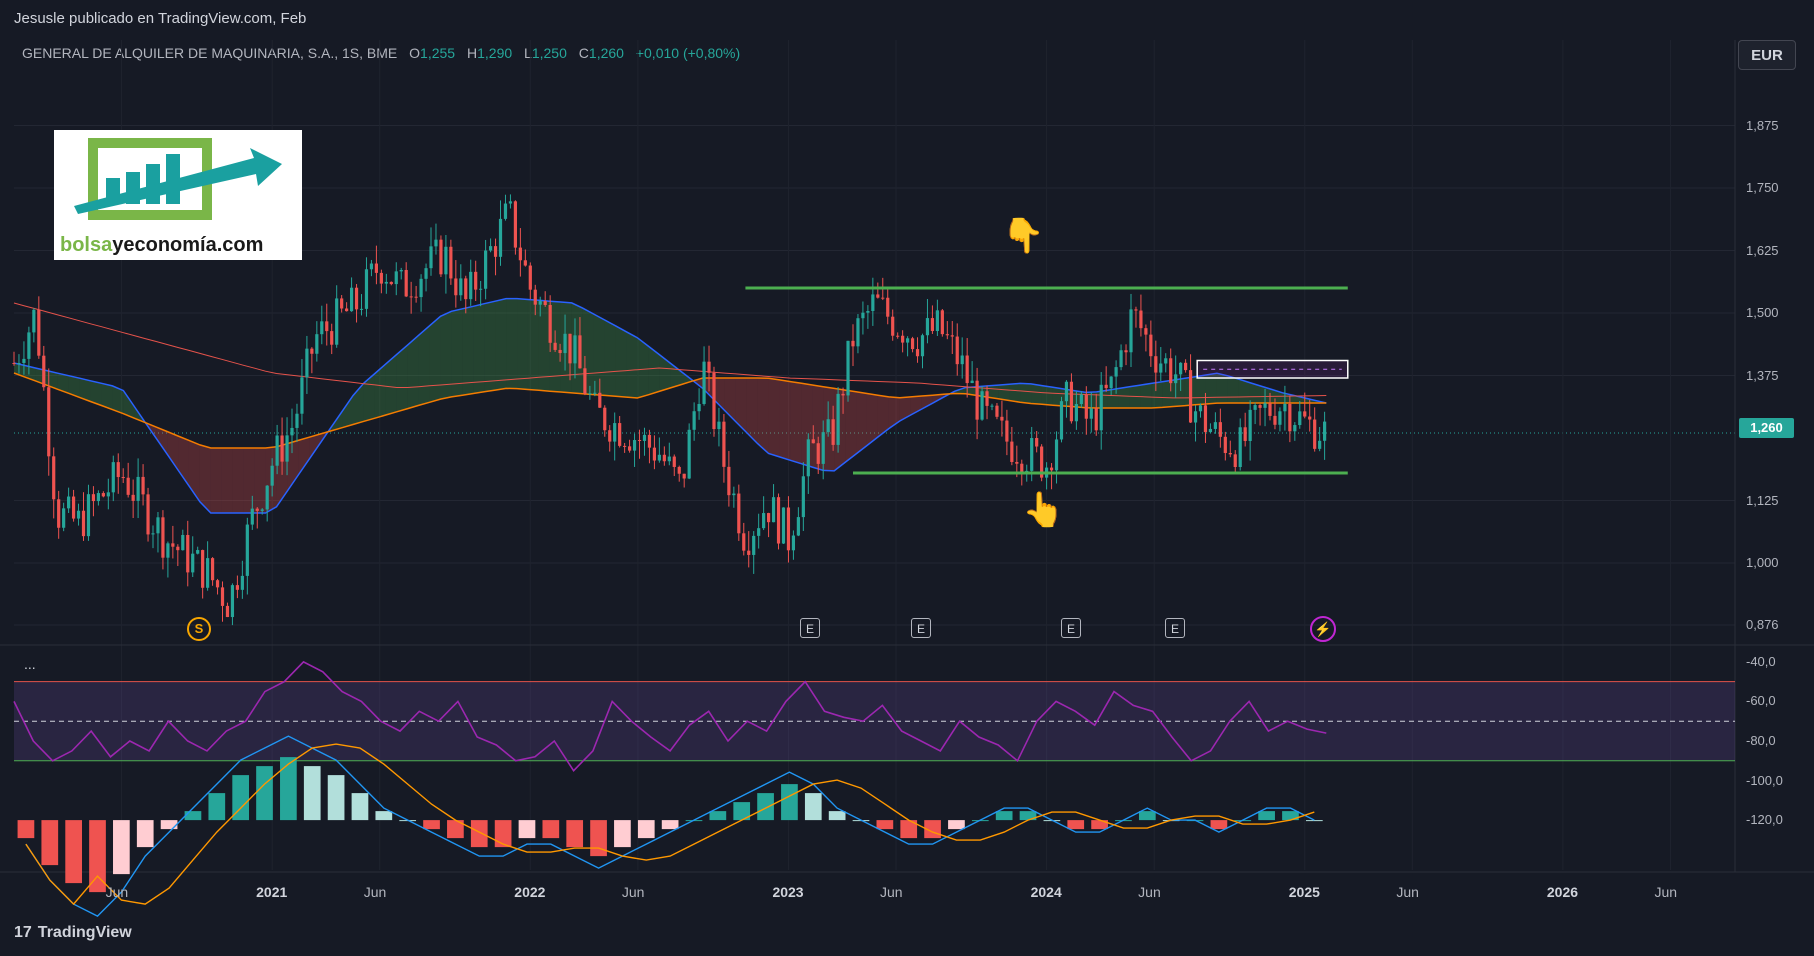 This screenshot has height=956, width=1814. Describe the element at coordinates (23, 932) in the screenshot. I see `tradingview-icon: 17` at that location.